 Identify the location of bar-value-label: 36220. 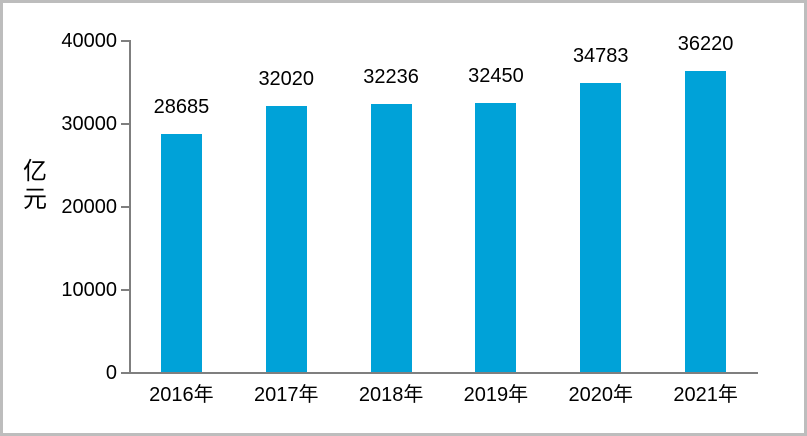
(705, 44).